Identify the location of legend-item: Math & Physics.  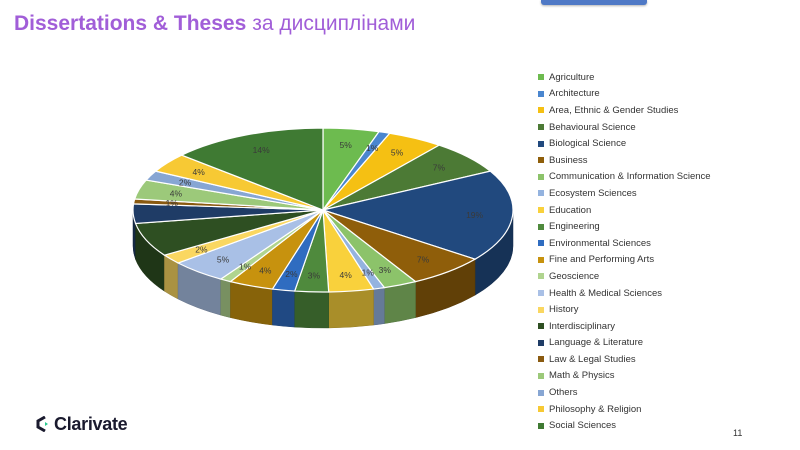
(658, 376).